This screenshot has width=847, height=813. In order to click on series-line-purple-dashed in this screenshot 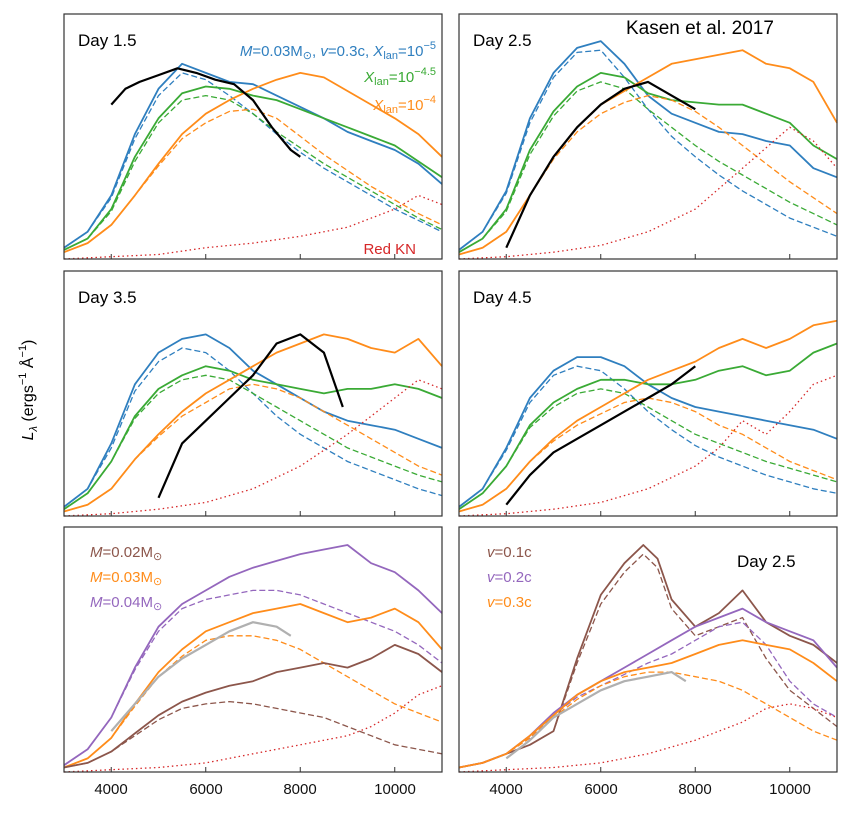, I will do `click(253, 677)`.